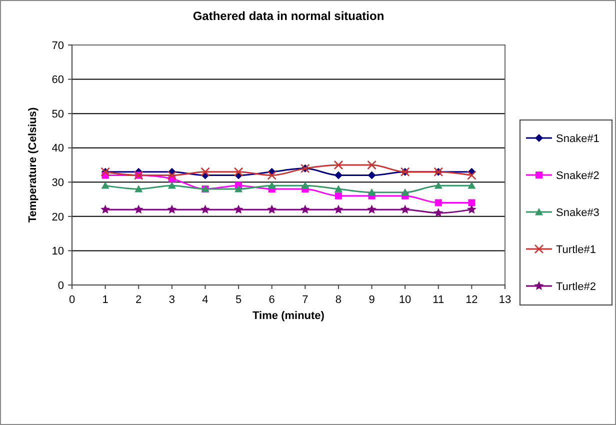 This screenshot has height=425, width=616. Describe the element at coordinates (205, 300) in the screenshot. I see `x-tick-label: 4` at that location.